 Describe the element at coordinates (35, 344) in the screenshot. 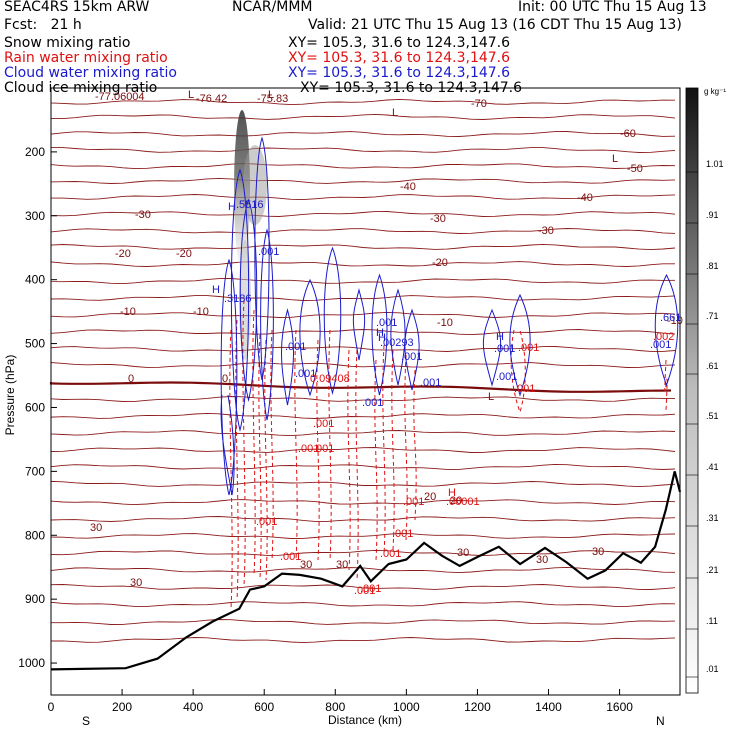

I see `y-tick-label: 500` at that location.